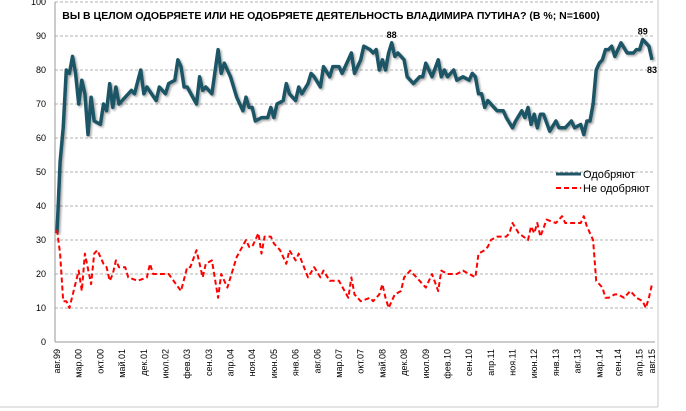  Describe the element at coordinates (274, 363) in the screenshot. I see `x-tick-label: июн.05` at that location.